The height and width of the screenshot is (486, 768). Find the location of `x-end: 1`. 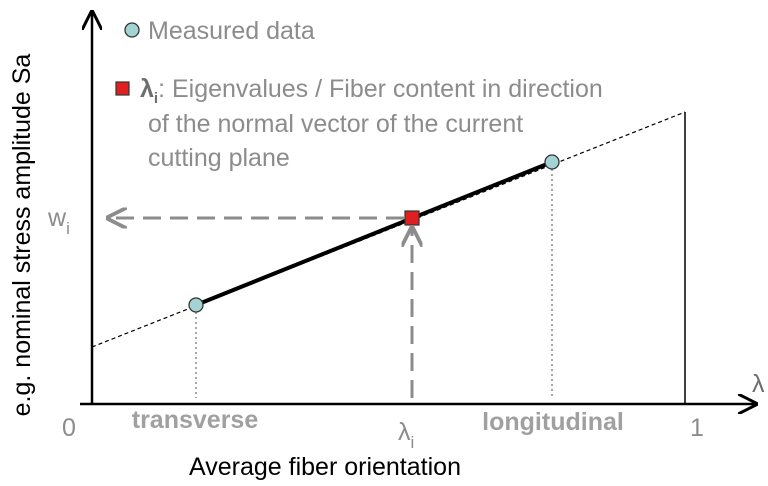

x-end: 1 is located at coordinates (697, 428).